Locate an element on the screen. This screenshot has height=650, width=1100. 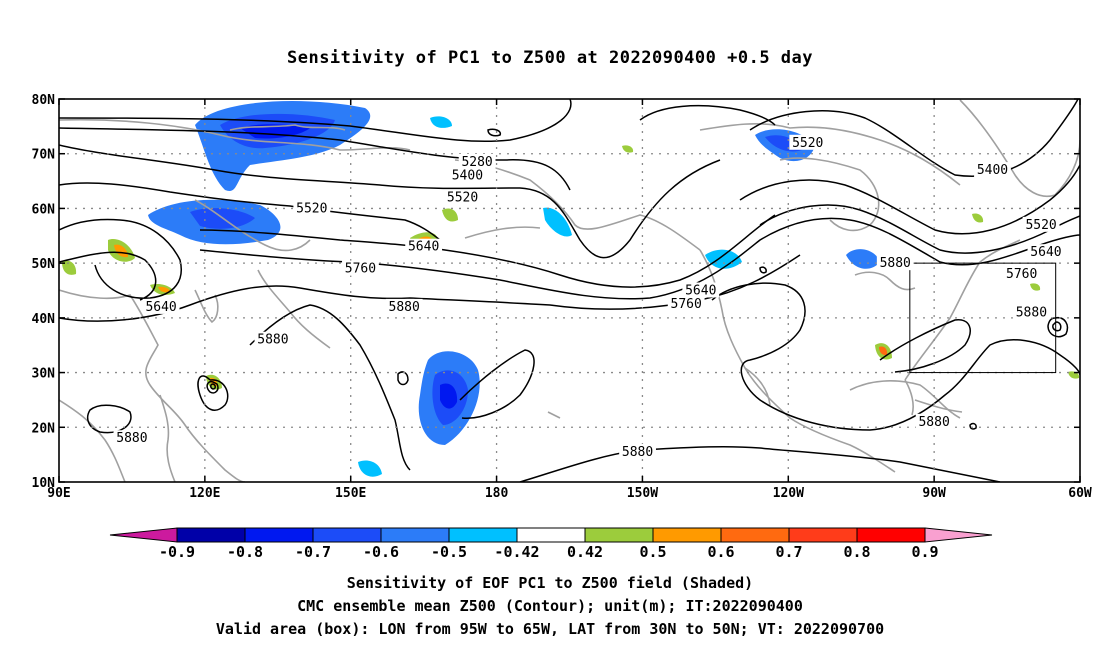
contour-5880-na is located at coordinates (895, 356).